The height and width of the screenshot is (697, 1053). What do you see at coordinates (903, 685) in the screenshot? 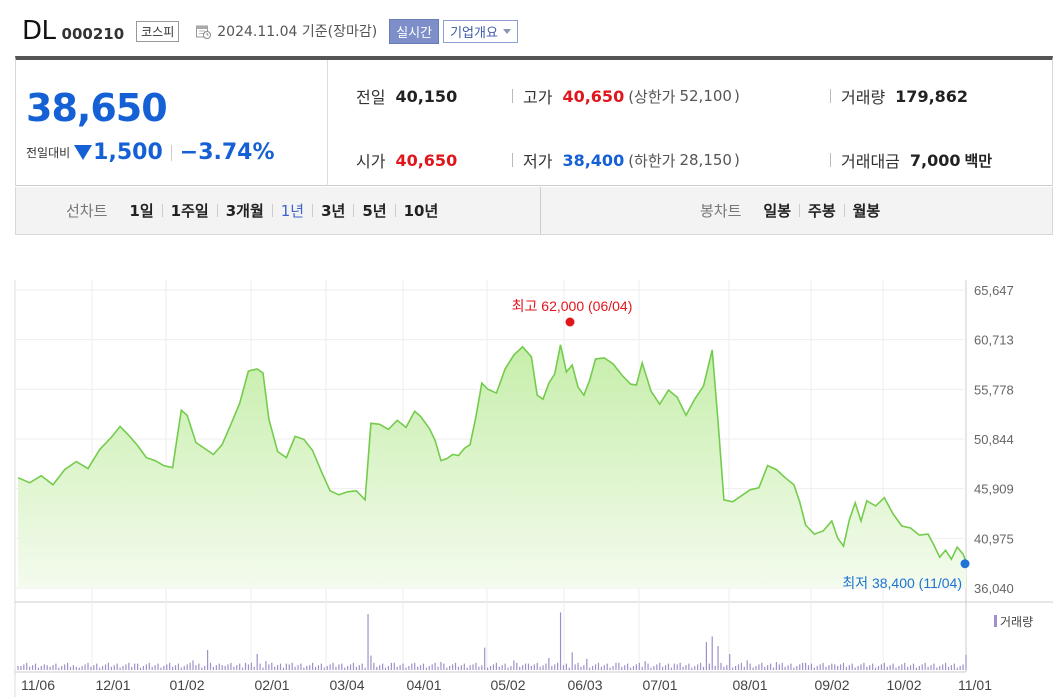
I see `x-tick-label: 10/02` at bounding box center [903, 685].